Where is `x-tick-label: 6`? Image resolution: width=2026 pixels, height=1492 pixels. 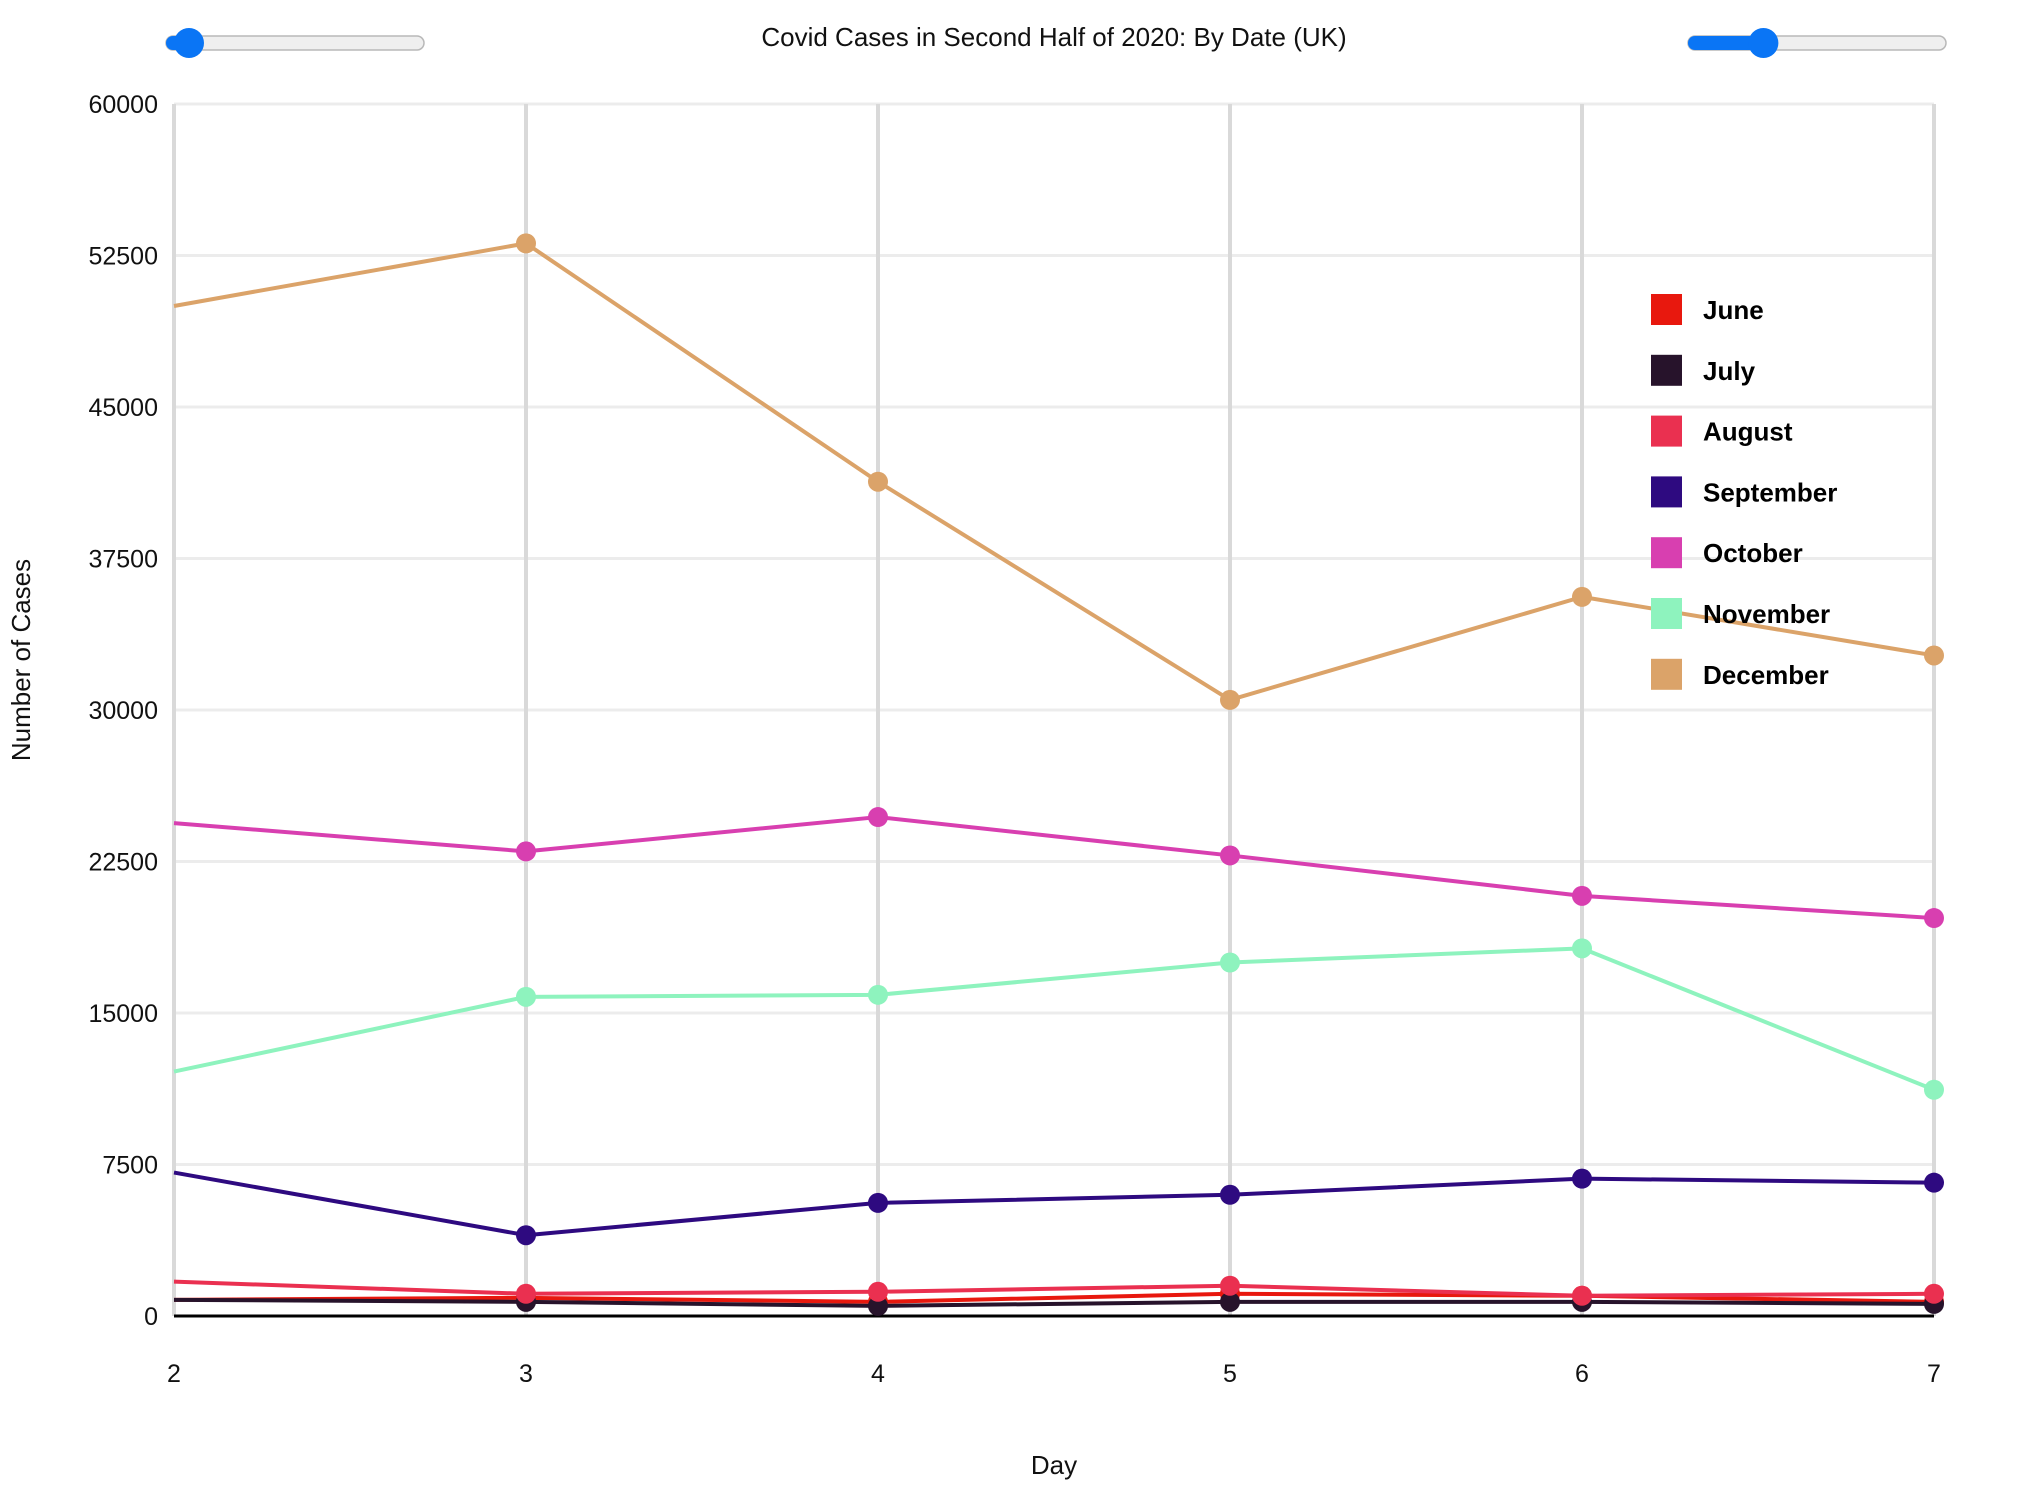
x-tick-label: 6 is located at coordinates (1582, 1374).